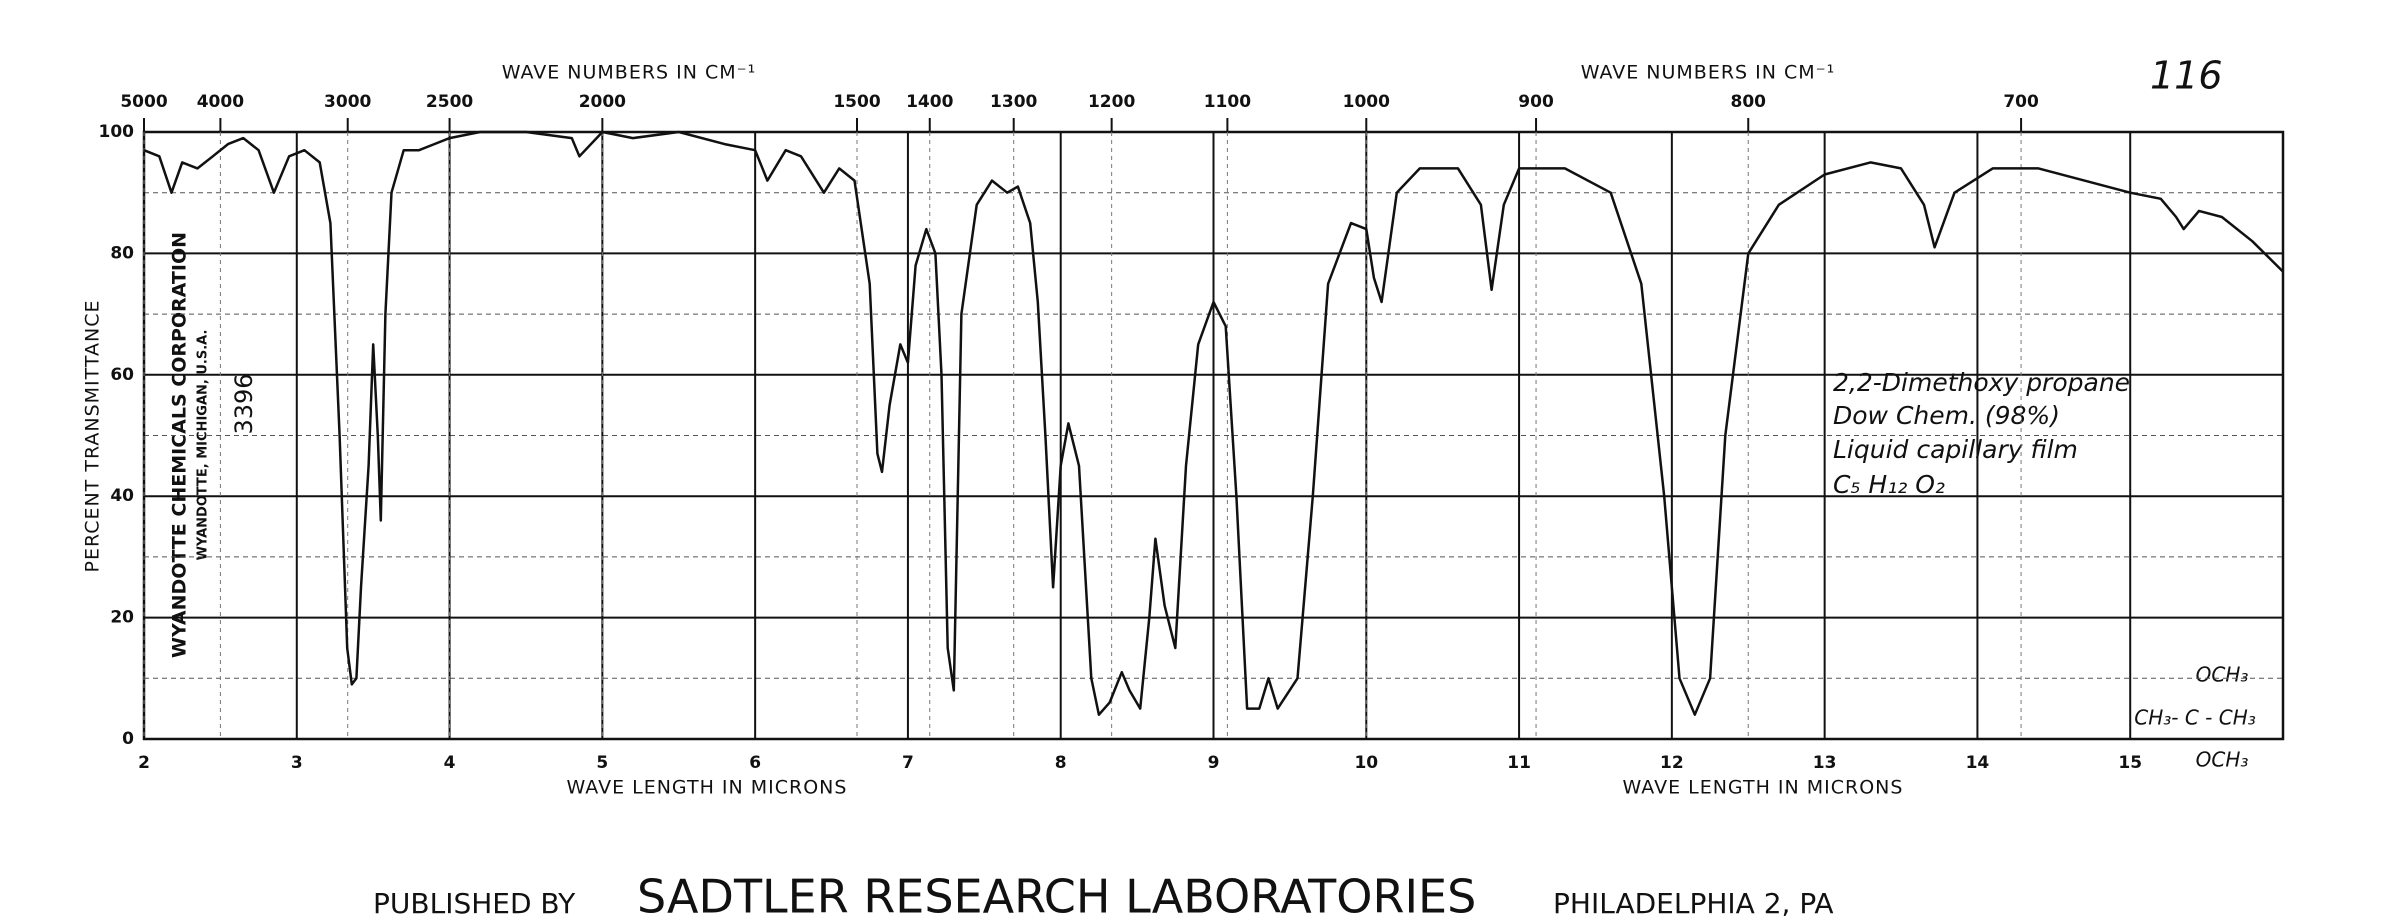 The width and height of the screenshot is (2400, 921). Describe the element at coordinates (117, 132) in the screenshot. I see `y-tick-label: 100` at that location.